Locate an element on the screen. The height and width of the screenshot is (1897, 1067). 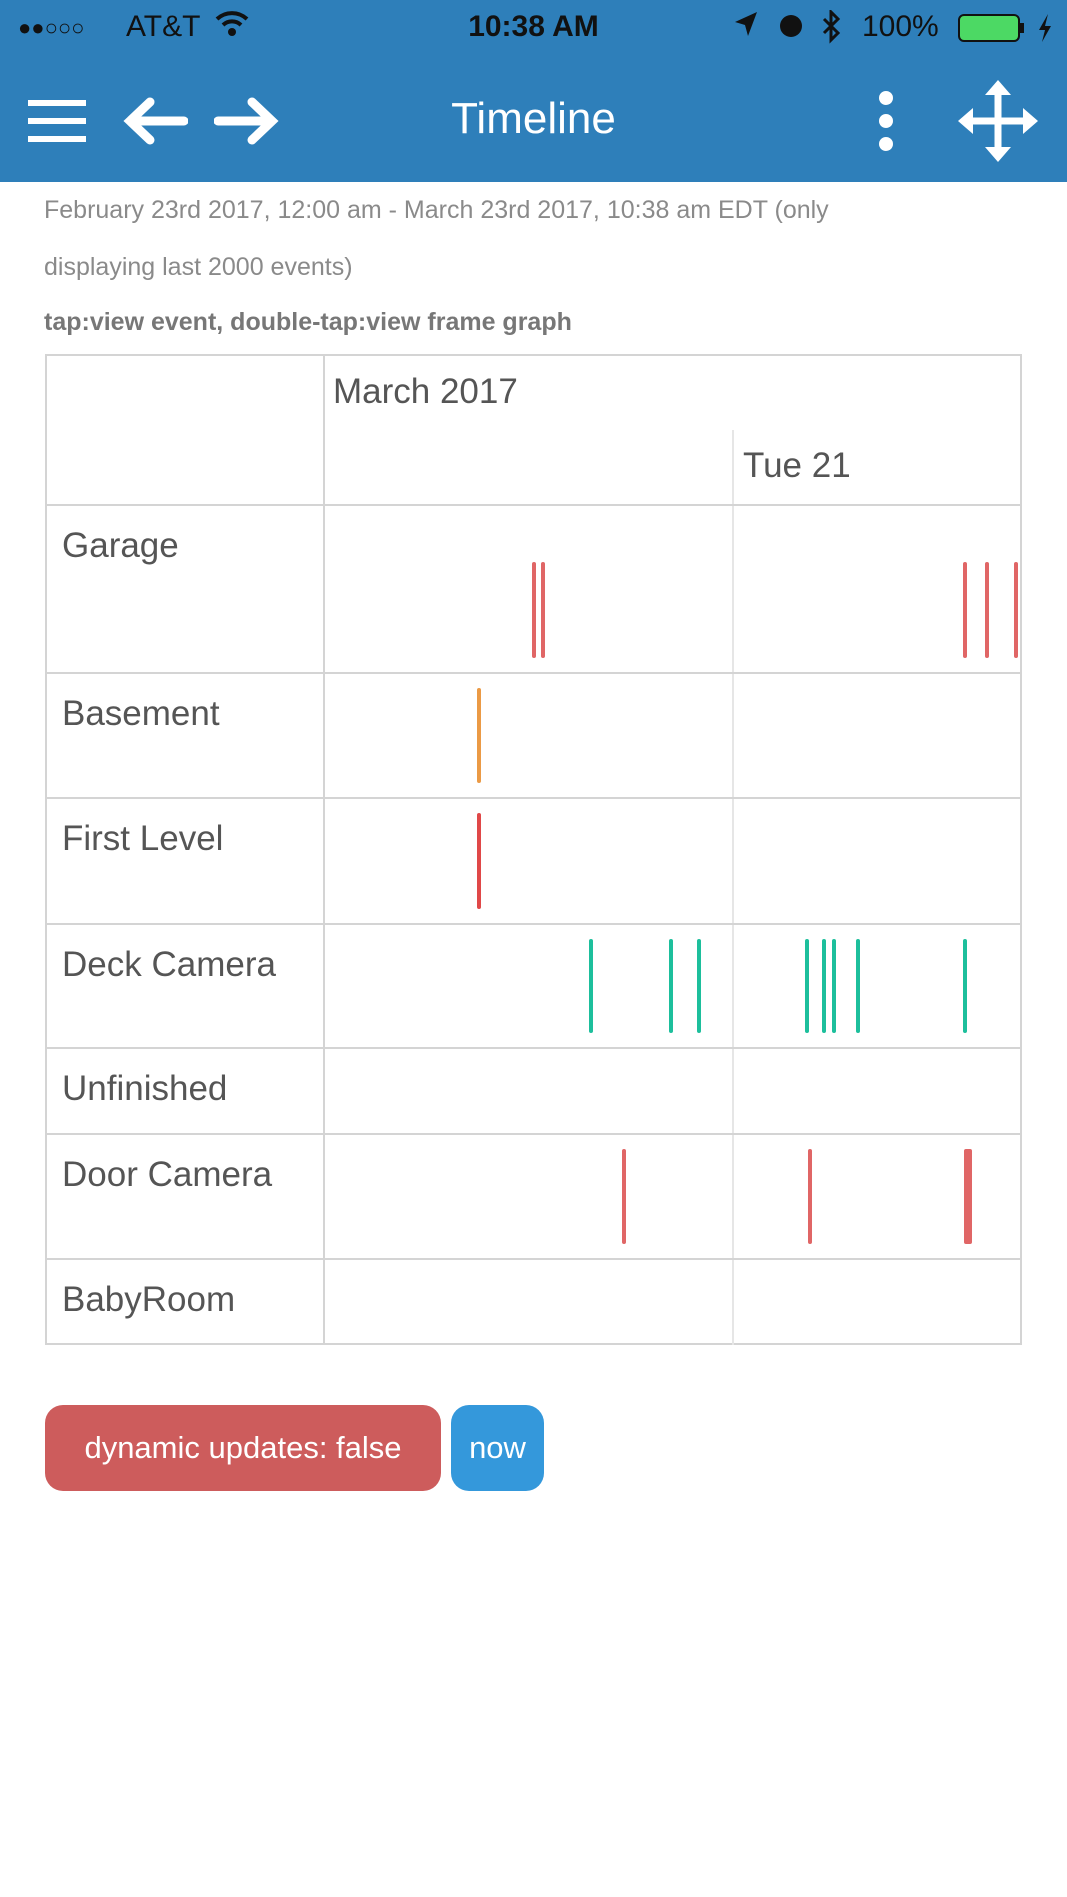
top-bar: ●●○○○ AT&T 10:38 AM 100% Timeline is located at coordinates (533, 91).